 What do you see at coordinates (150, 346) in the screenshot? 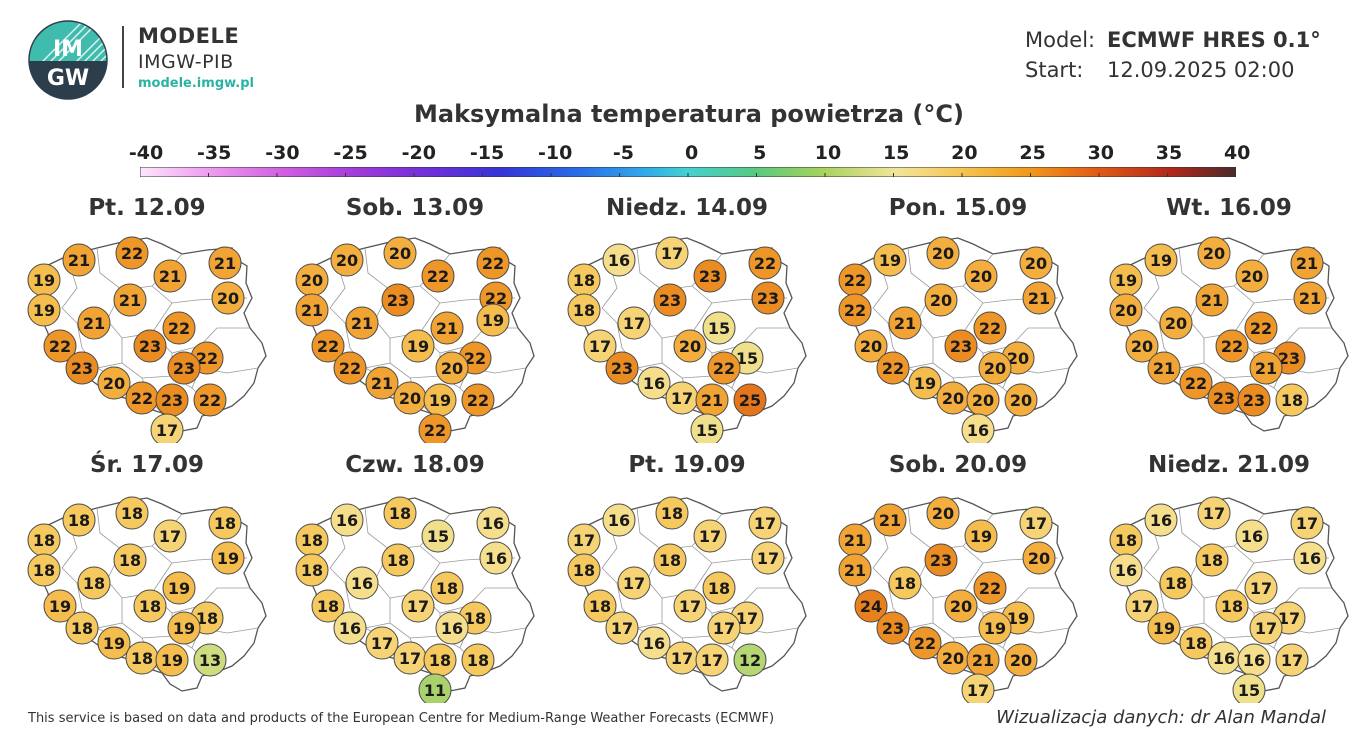
I see `temperature-value: 23` at bounding box center [150, 346].